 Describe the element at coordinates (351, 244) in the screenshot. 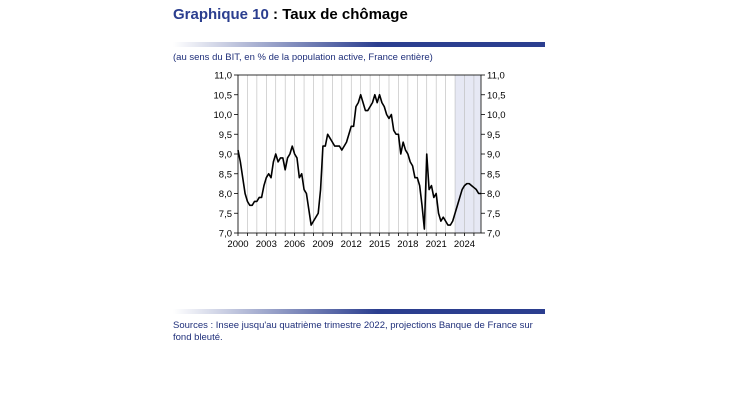

I see `x-tick-label: 2012` at that location.